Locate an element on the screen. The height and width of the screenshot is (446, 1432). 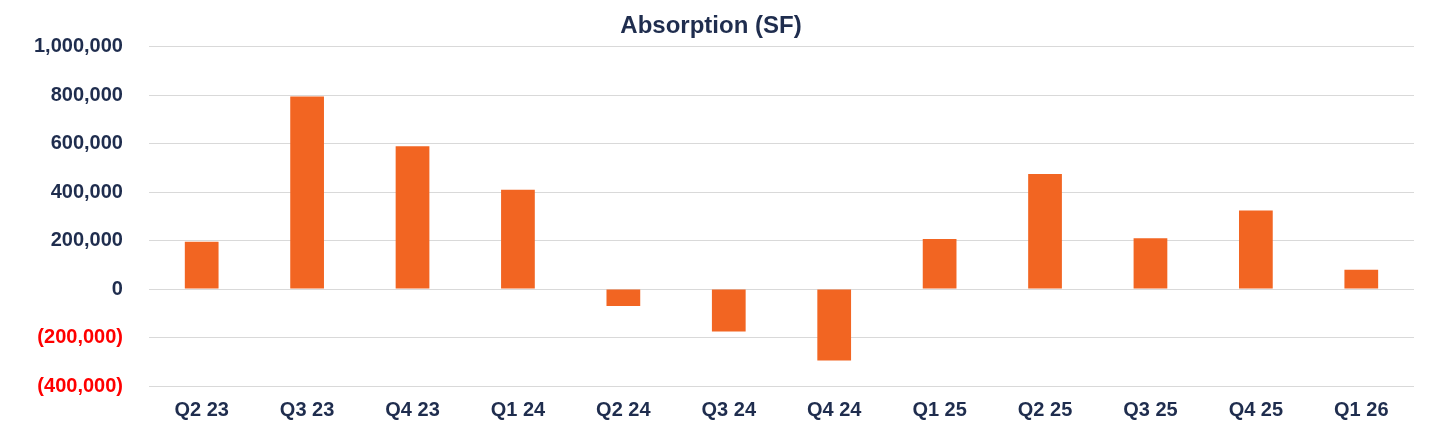
x-tick-label: Q4 25 is located at coordinates (1256, 408).